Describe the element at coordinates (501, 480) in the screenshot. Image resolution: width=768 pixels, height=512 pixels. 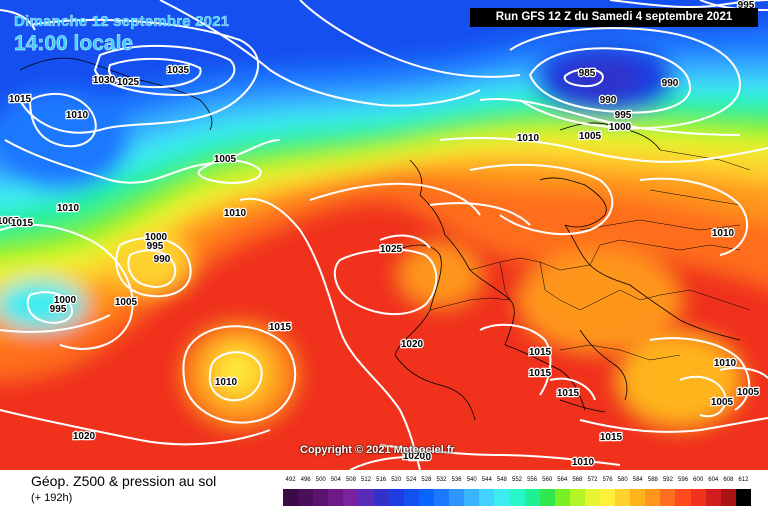
I see `scale-tick-label: 548` at that location.